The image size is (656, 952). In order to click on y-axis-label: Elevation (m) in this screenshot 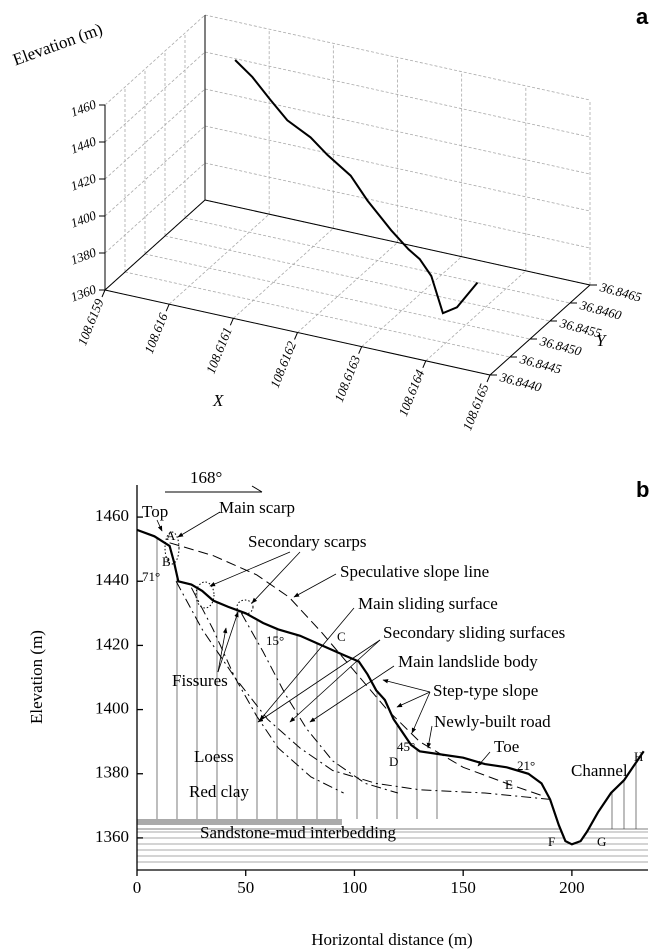, I will do `click(36, 677)`.